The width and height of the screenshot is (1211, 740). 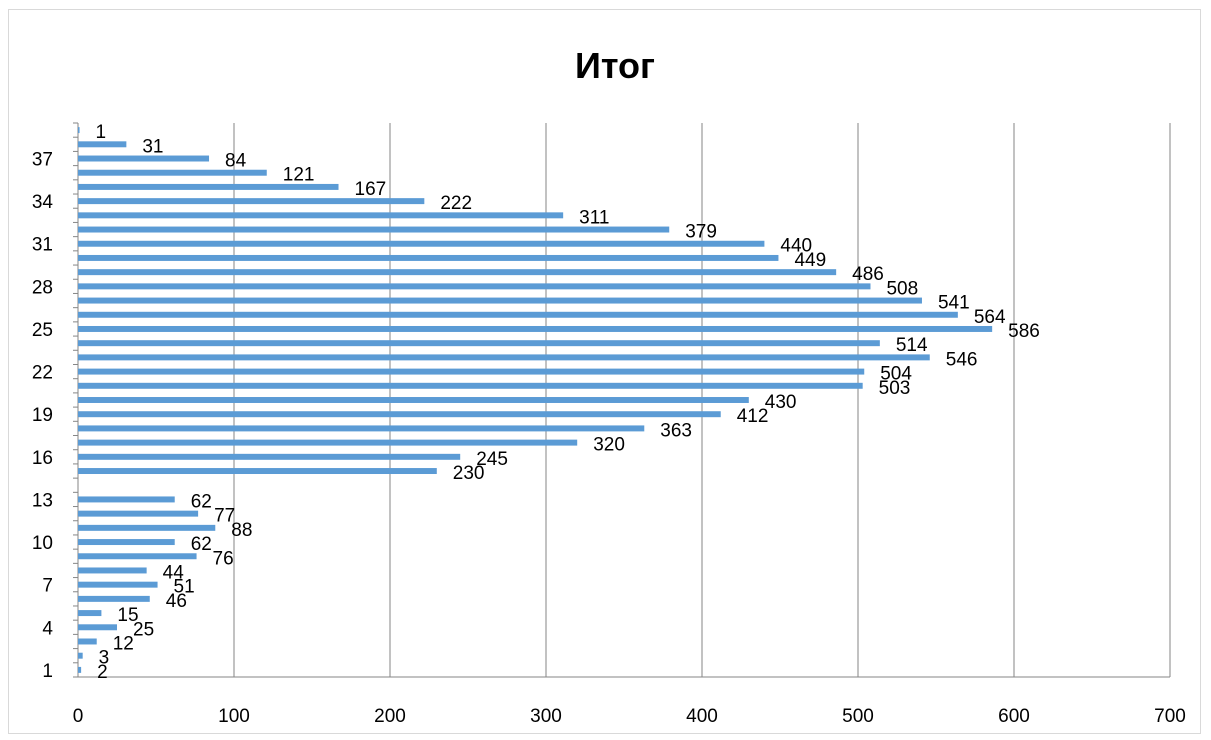 I want to click on data-label: 12, so click(x=123, y=643).